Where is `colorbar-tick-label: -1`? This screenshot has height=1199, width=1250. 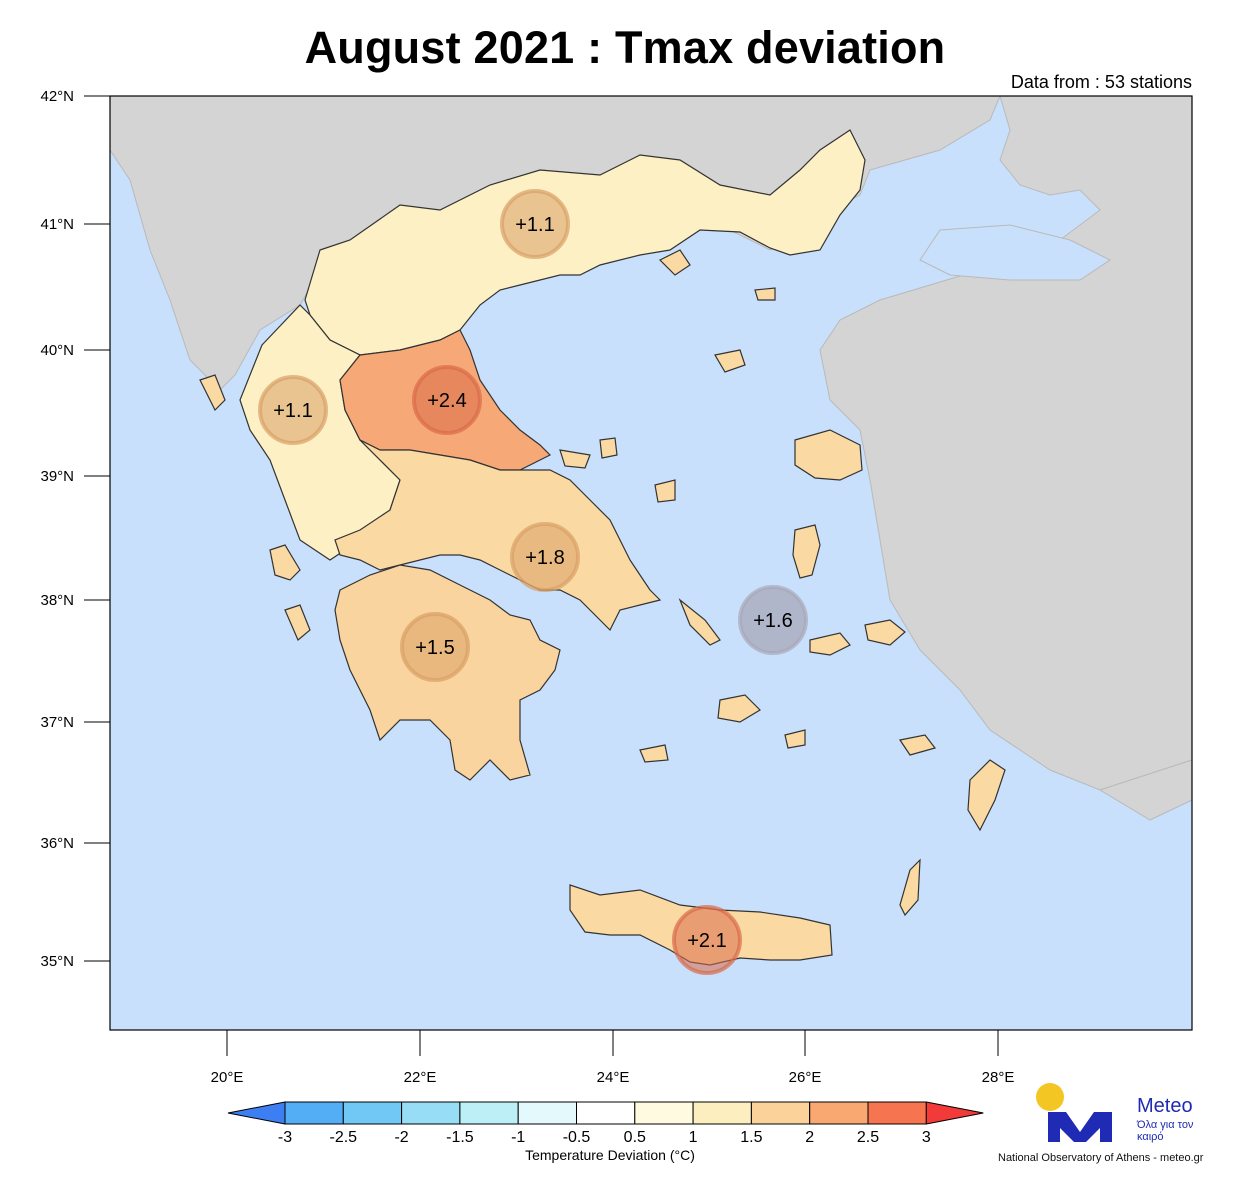 colorbar-tick-label: -1 is located at coordinates (518, 1137).